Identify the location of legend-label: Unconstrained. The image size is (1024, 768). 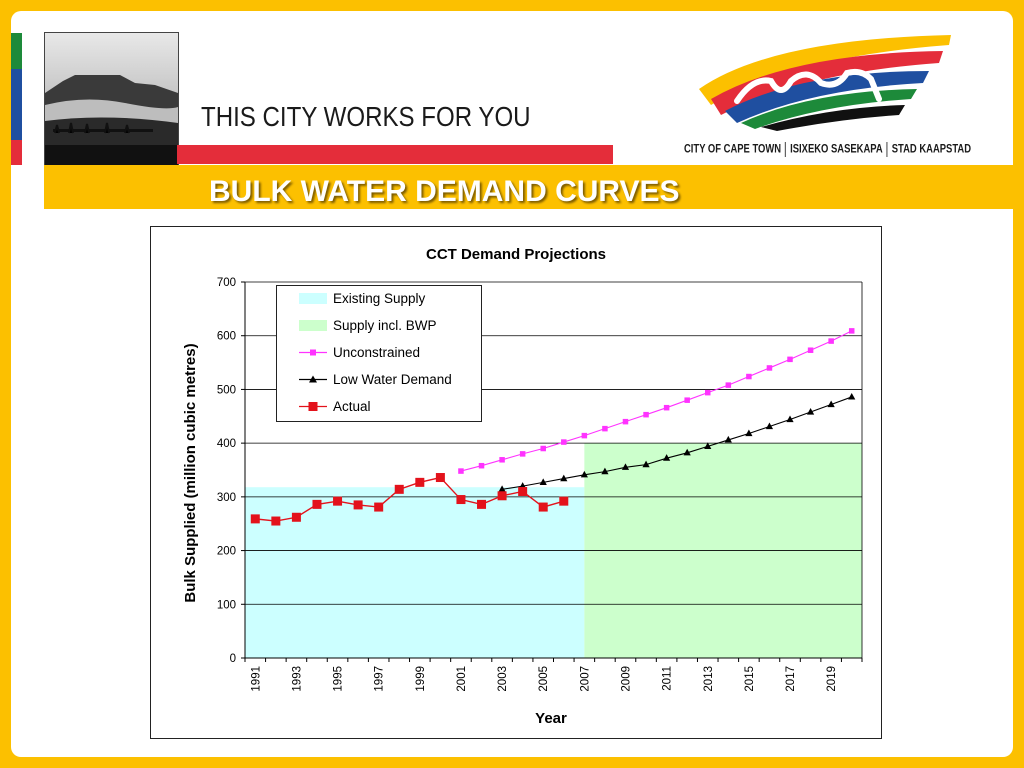
(377, 352).